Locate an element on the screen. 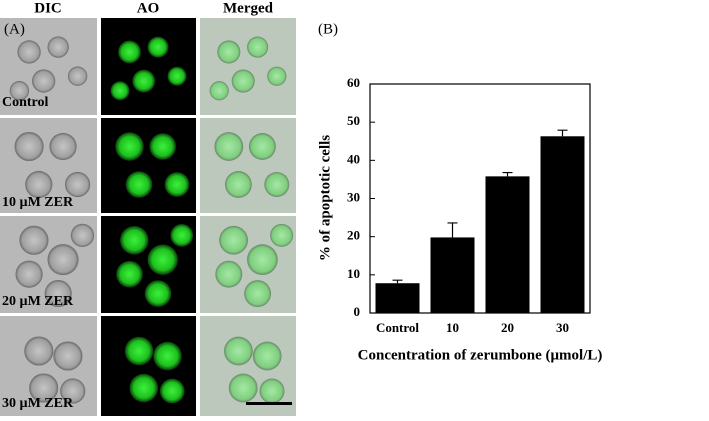 This screenshot has width=709, height=421. y-axis-label: % of apoptotic cells is located at coordinates (325, 198).